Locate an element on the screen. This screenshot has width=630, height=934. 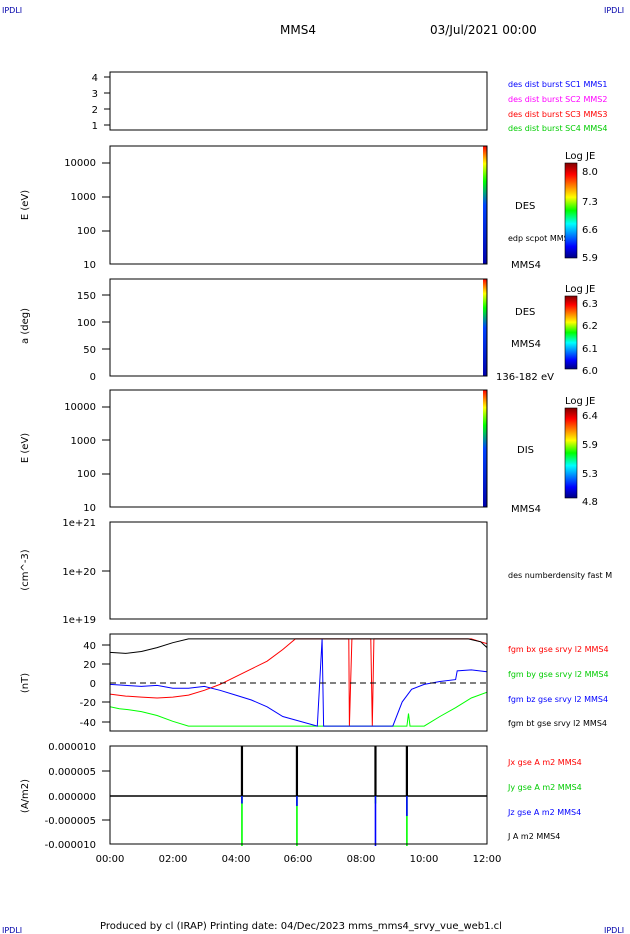
dis-energy-data-strip is located at coordinates (485, 448).